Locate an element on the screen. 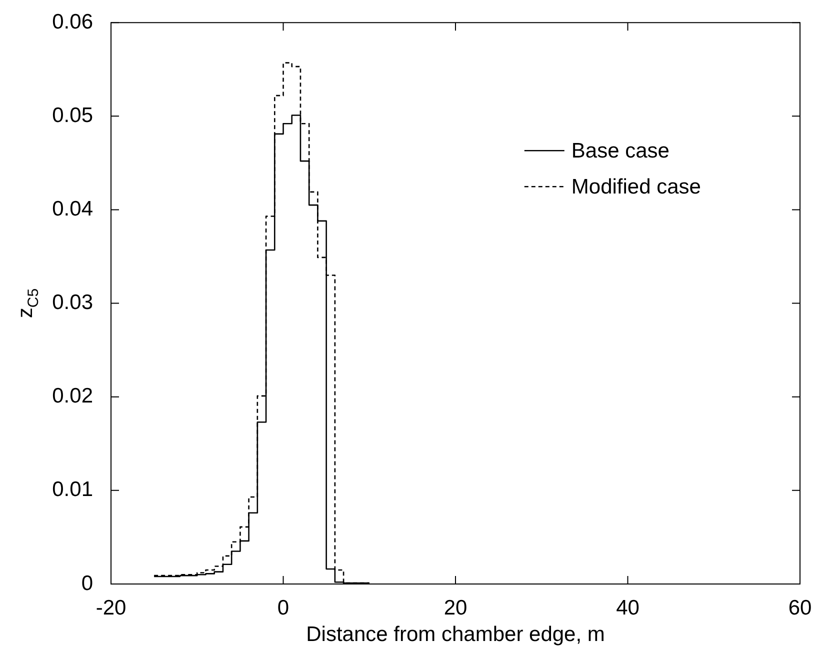 The width and height of the screenshot is (818, 648). x-tick-label: -20 is located at coordinates (111, 608).